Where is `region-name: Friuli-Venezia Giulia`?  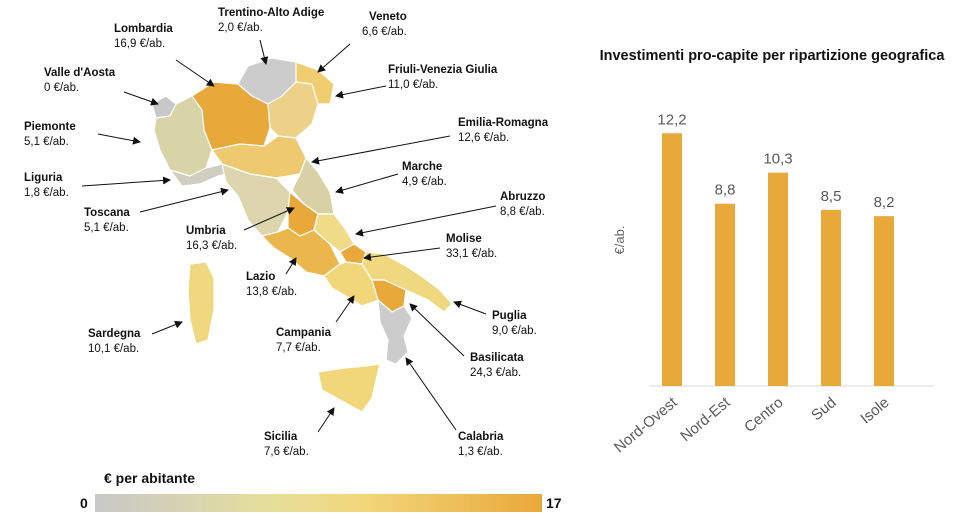 region-name: Friuli-Venezia Giulia is located at coordinates (443, 70).